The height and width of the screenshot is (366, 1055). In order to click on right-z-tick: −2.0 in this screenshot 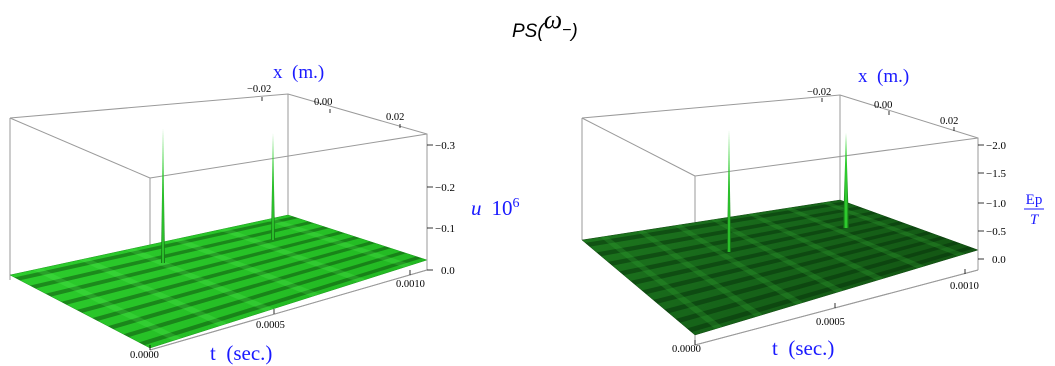, I will do `click(996, 146)`.